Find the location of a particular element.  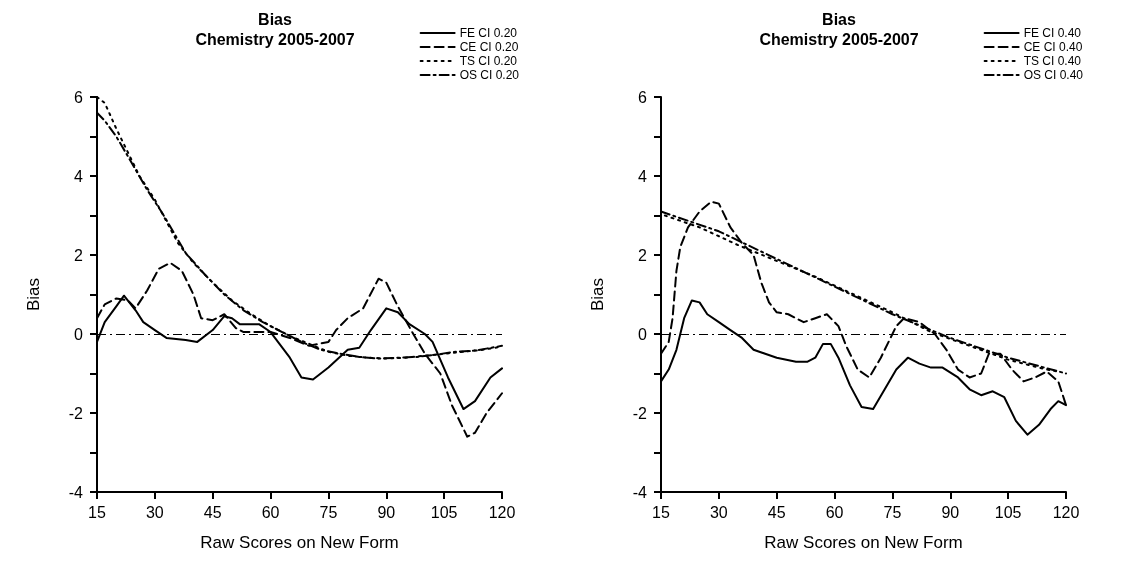

legend-label: TS CI 0.40 is located at coordinates (1052, 61).